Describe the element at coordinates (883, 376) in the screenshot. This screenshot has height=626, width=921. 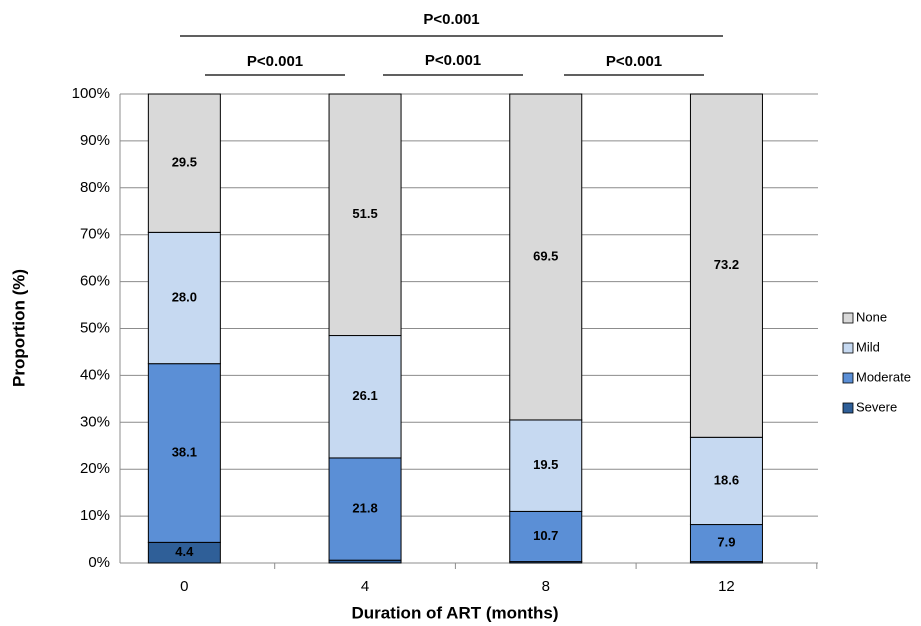
I see `legend-label: Moderate` at that location.